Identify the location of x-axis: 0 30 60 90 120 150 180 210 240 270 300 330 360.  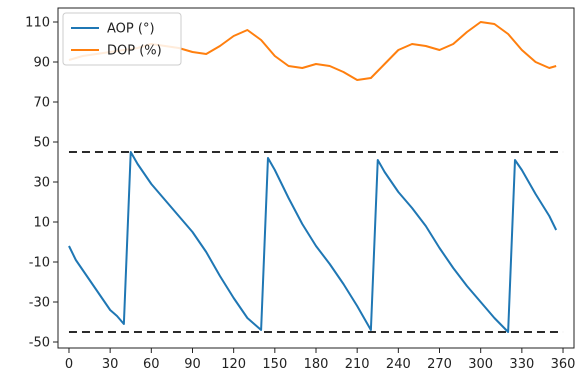
(320, 360).